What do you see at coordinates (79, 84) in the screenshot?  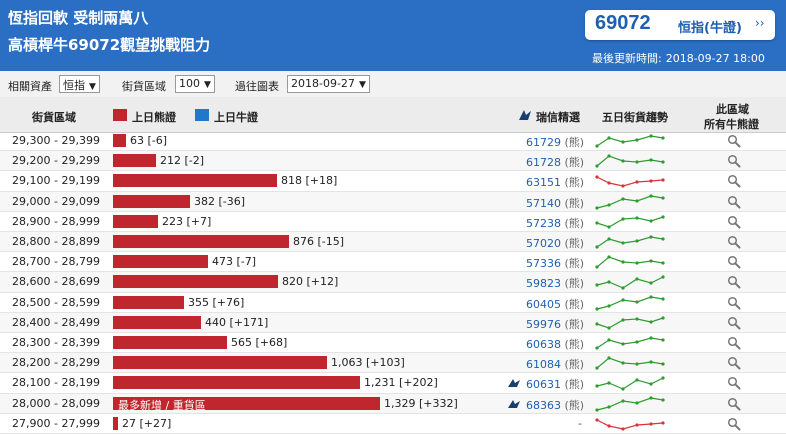 I see `asset-select: 恒指 ▼` at bounding box center [79, 84].